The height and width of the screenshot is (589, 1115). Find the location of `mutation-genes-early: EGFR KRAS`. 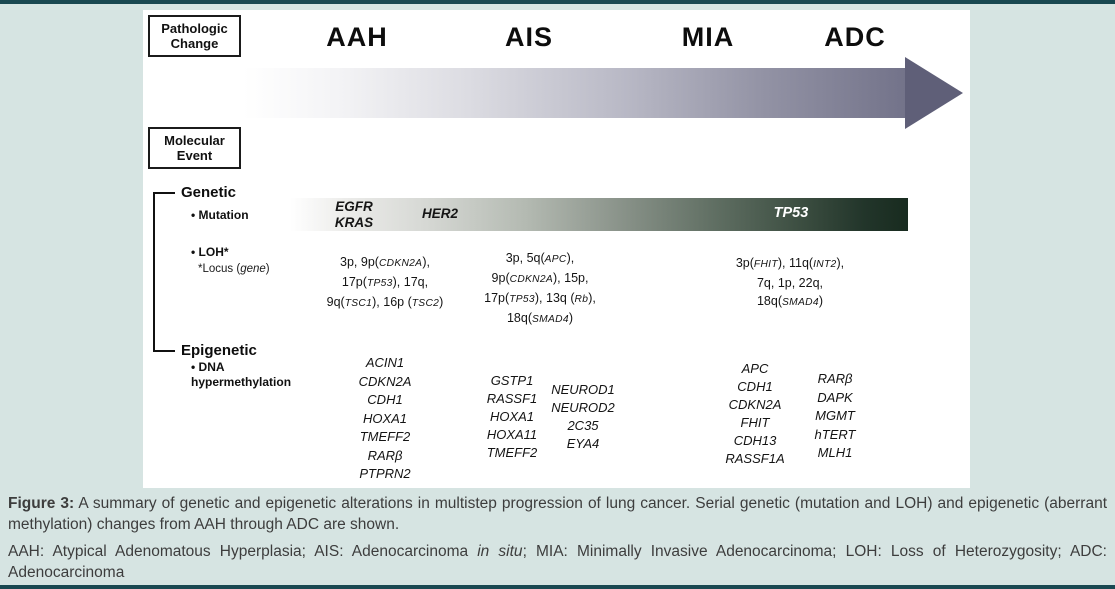

mutation-genes-early: EGFR KRAS is located at coordinates (354, 214).